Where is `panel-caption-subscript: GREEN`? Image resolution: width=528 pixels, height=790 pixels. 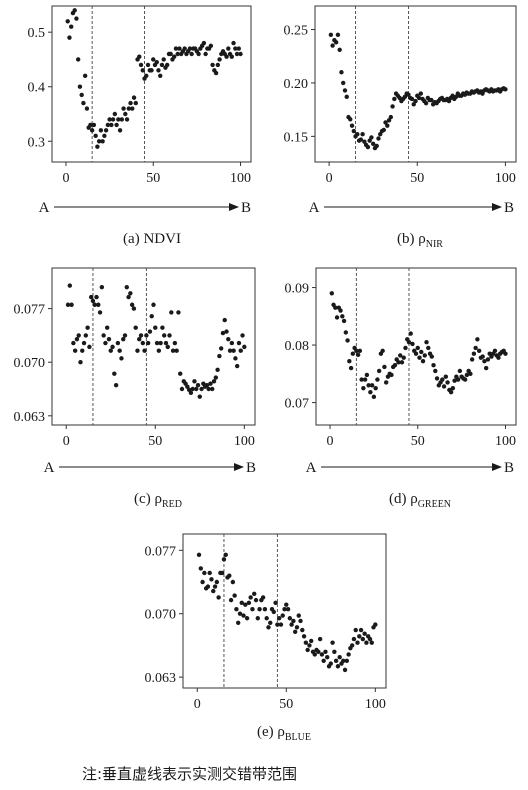 panel-caption-subscript: GREEN is located at coordinates (434, 504).